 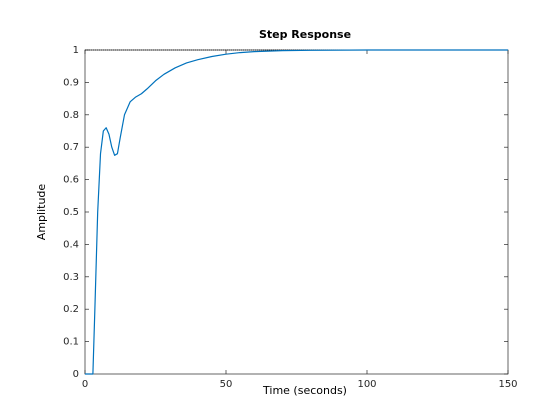 What do you see at coordinates (76, 50) in the screenshot?
I see `y-tick-label: 1` at bounding box center [76, 50].